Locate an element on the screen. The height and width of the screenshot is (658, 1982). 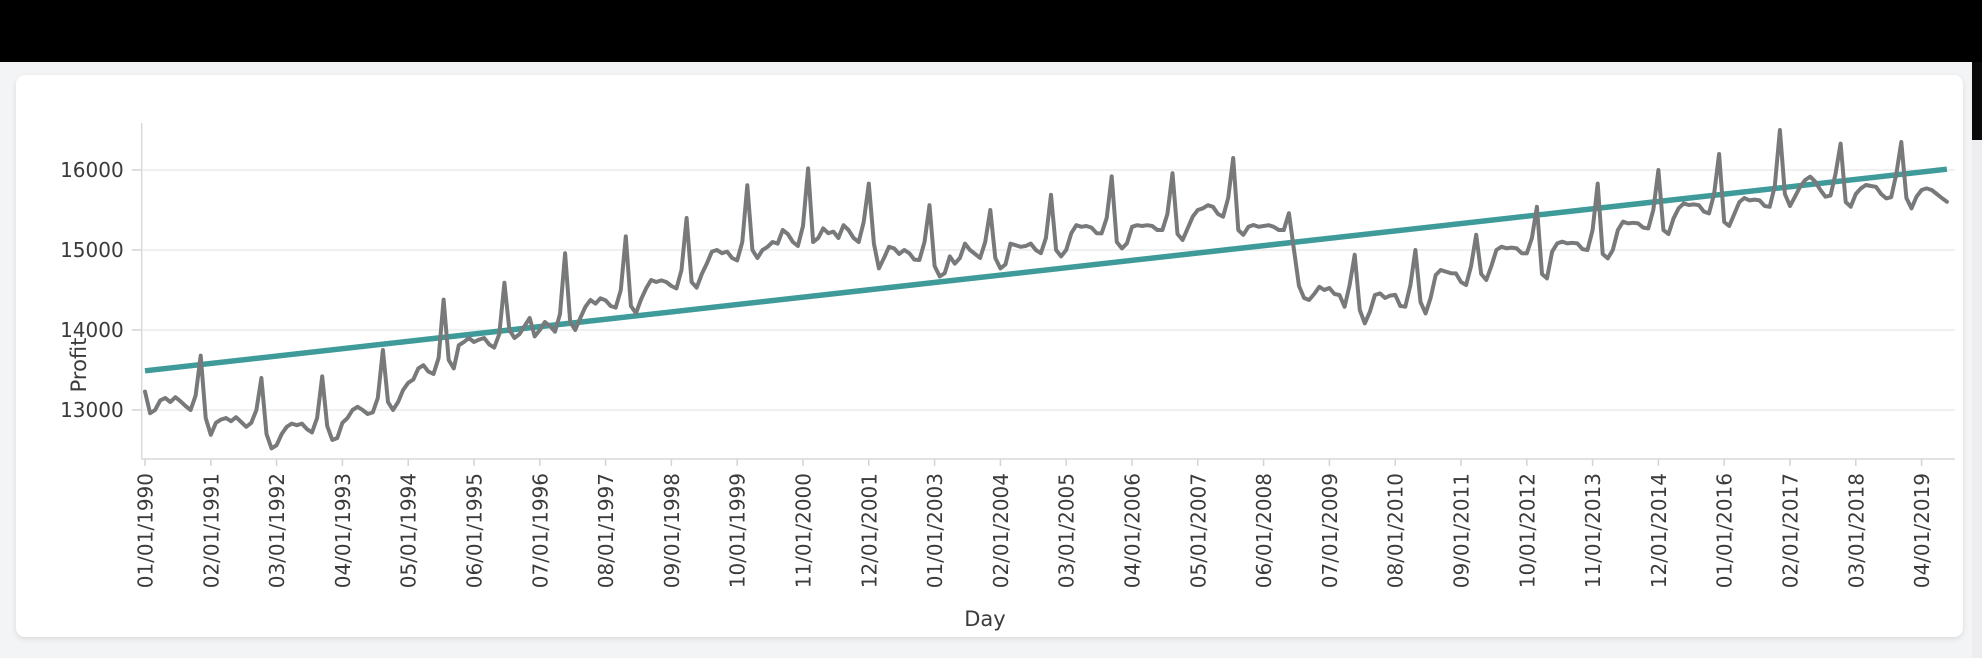
svg-text: 13000 is located at coordinates (92, 410).